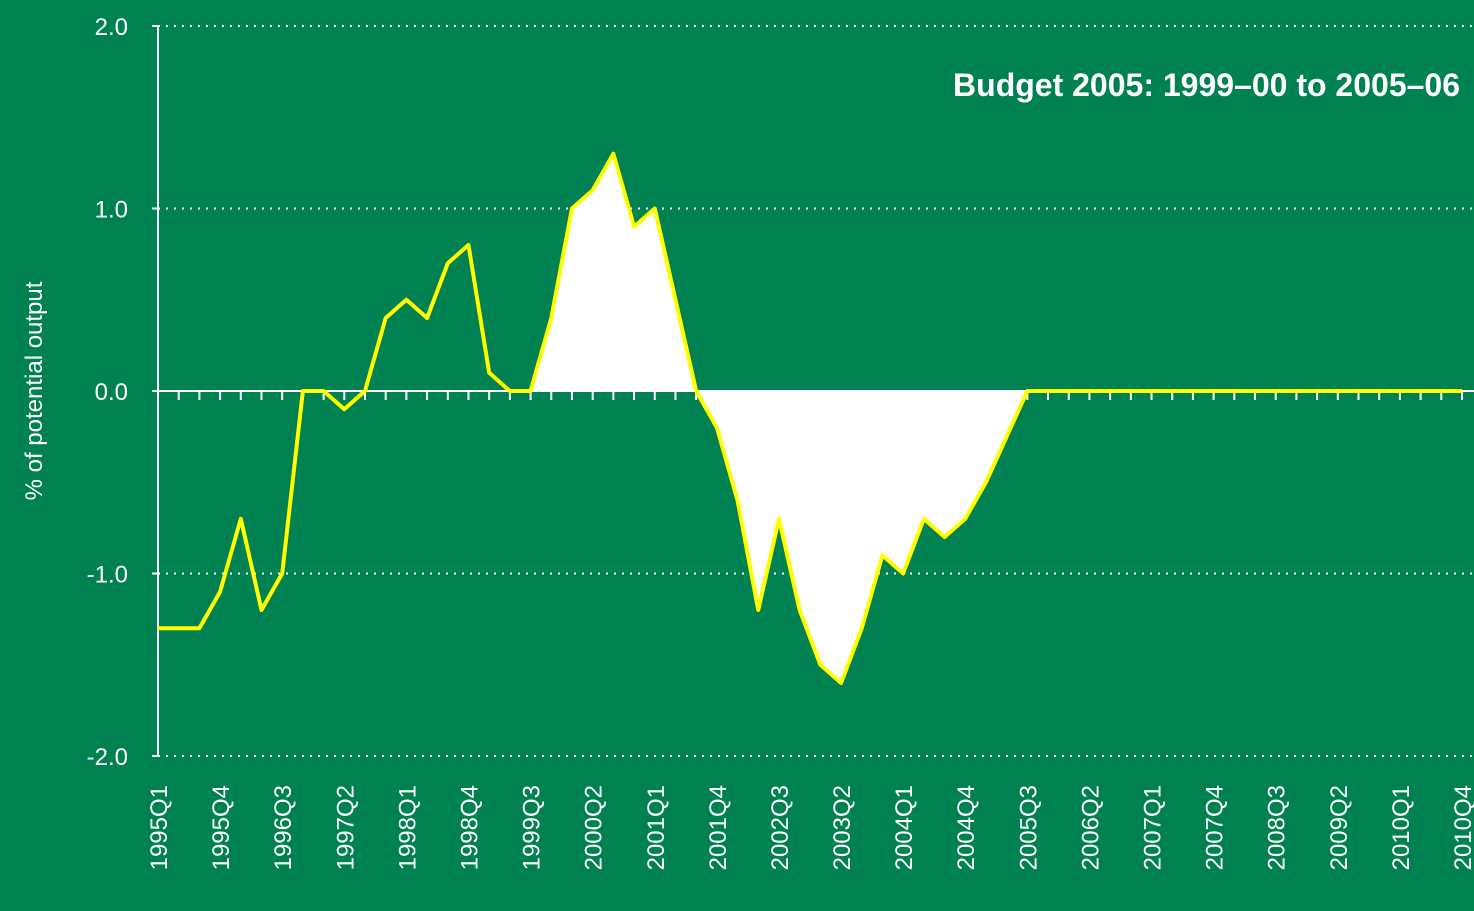 Image resolution: width=1474 pixels, height=911 pixels. Describe the element at coordinates (1401, 827) in the screenshot. I see `x-tick-label: 2010Q1` at that location.